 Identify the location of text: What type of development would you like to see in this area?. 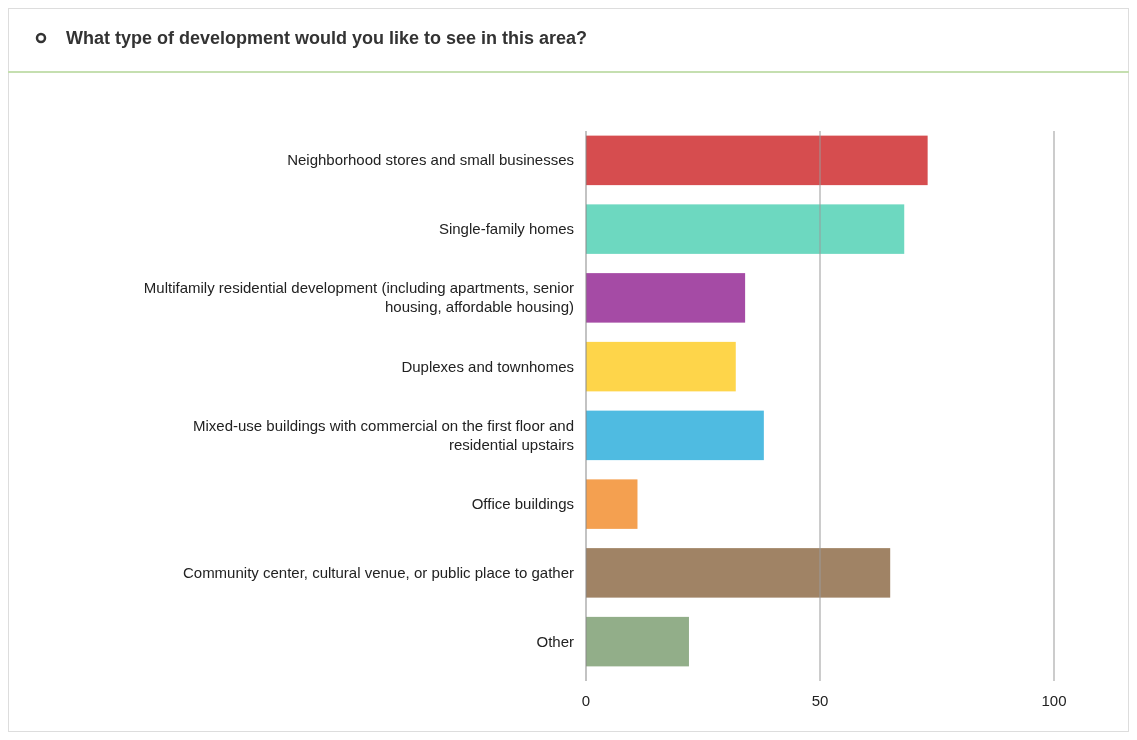
(327, 38).